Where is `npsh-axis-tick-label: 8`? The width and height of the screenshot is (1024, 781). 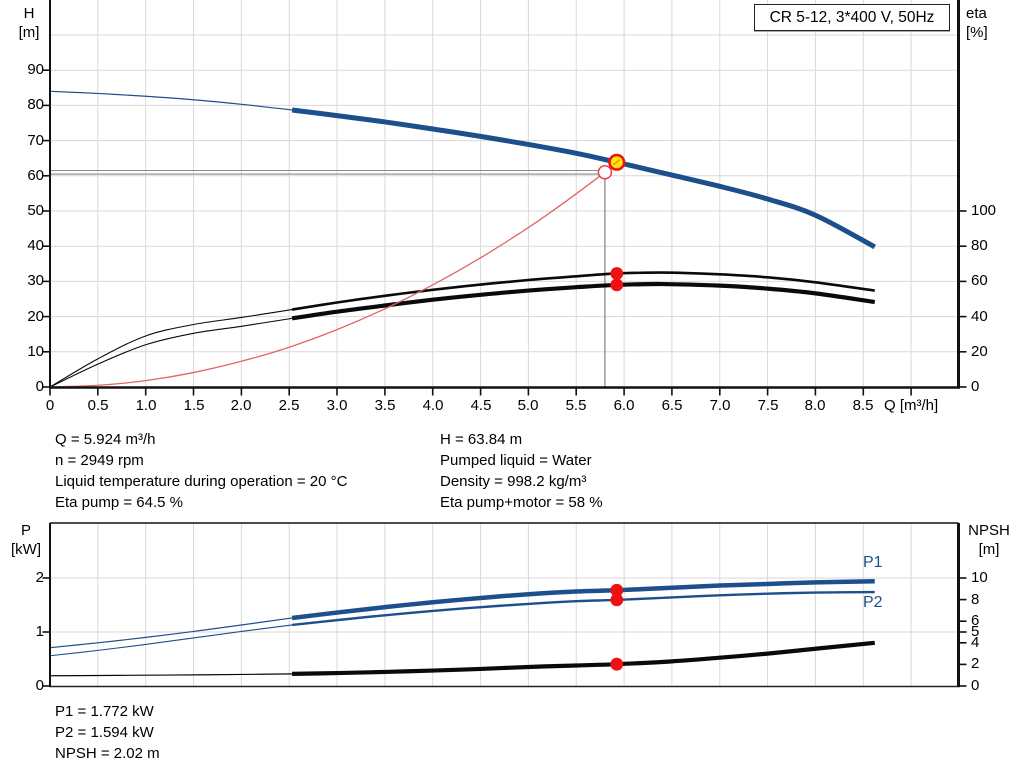 npsh-axis-tick-label: 8 is located at coordinates (975, 599).